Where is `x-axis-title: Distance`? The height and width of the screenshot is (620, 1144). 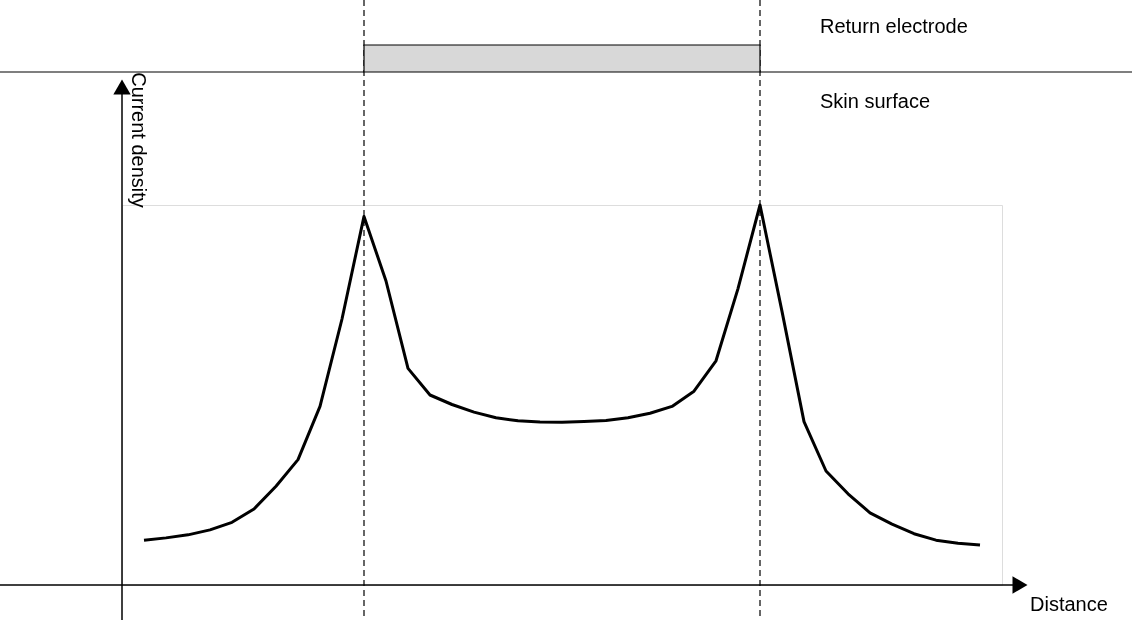
x-axis-title: Distance is located at coordinates (1069, 604).